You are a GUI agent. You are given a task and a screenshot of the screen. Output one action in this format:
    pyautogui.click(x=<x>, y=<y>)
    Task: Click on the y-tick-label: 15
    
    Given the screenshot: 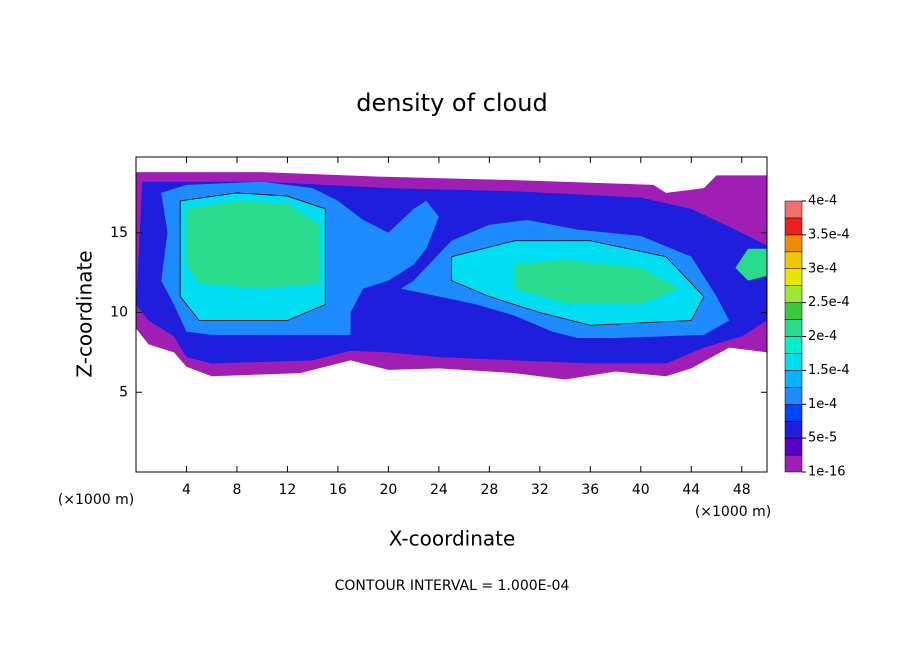 What is the action you would take?
    pyautogui.click(x=119, y=233)
    